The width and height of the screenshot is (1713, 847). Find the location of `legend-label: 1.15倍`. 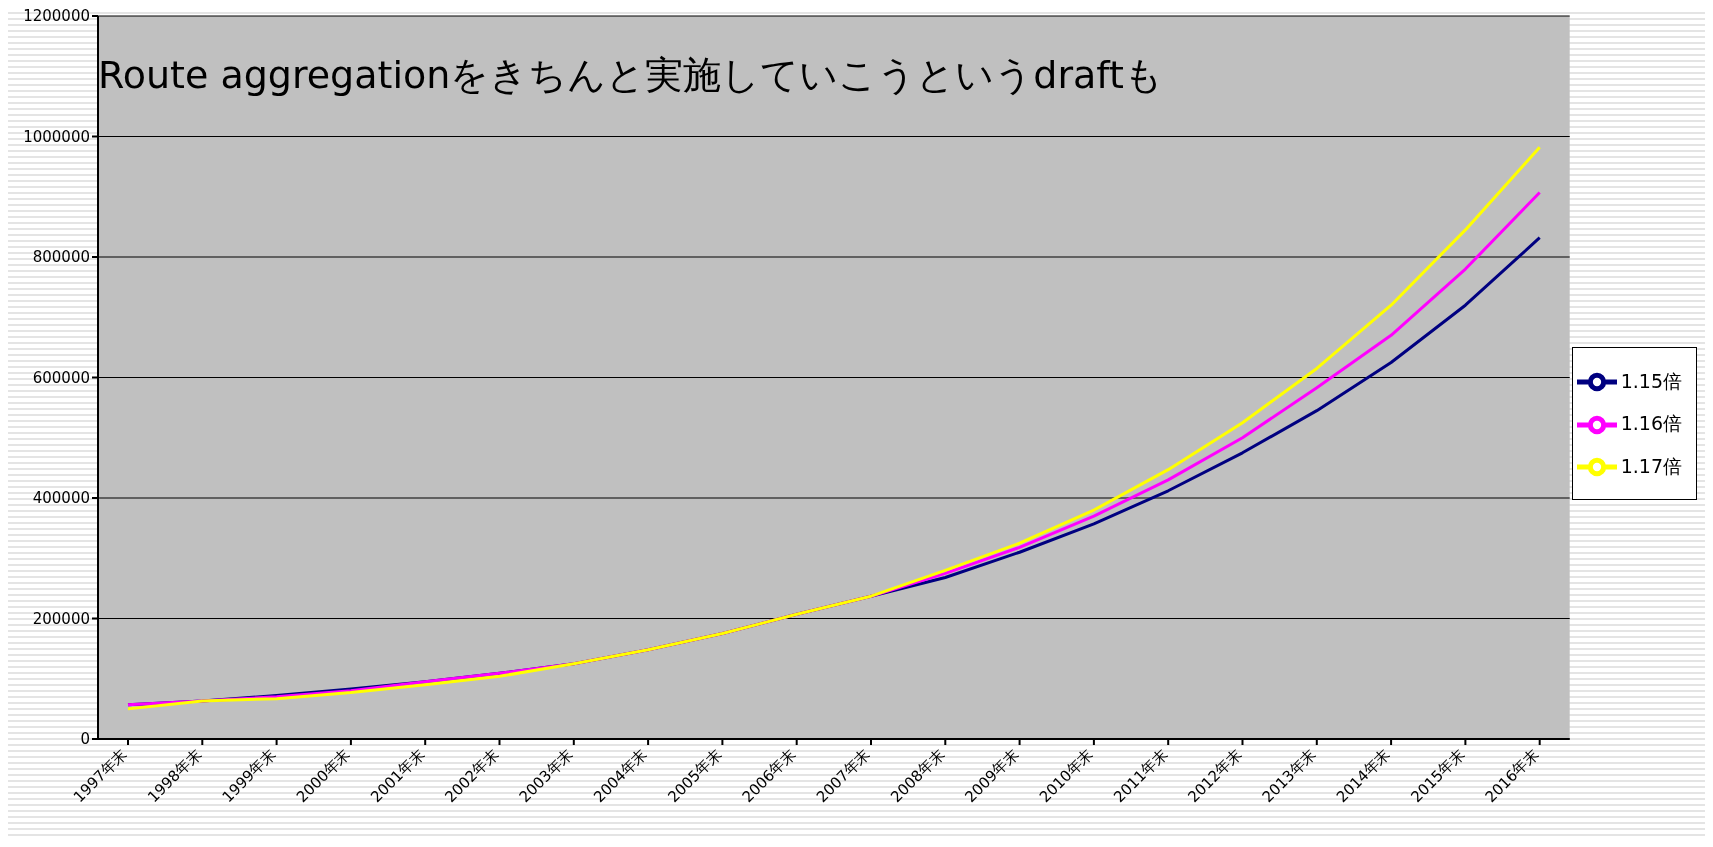

legend-label: 1.15倍 is located at coordinates (1651, 380).